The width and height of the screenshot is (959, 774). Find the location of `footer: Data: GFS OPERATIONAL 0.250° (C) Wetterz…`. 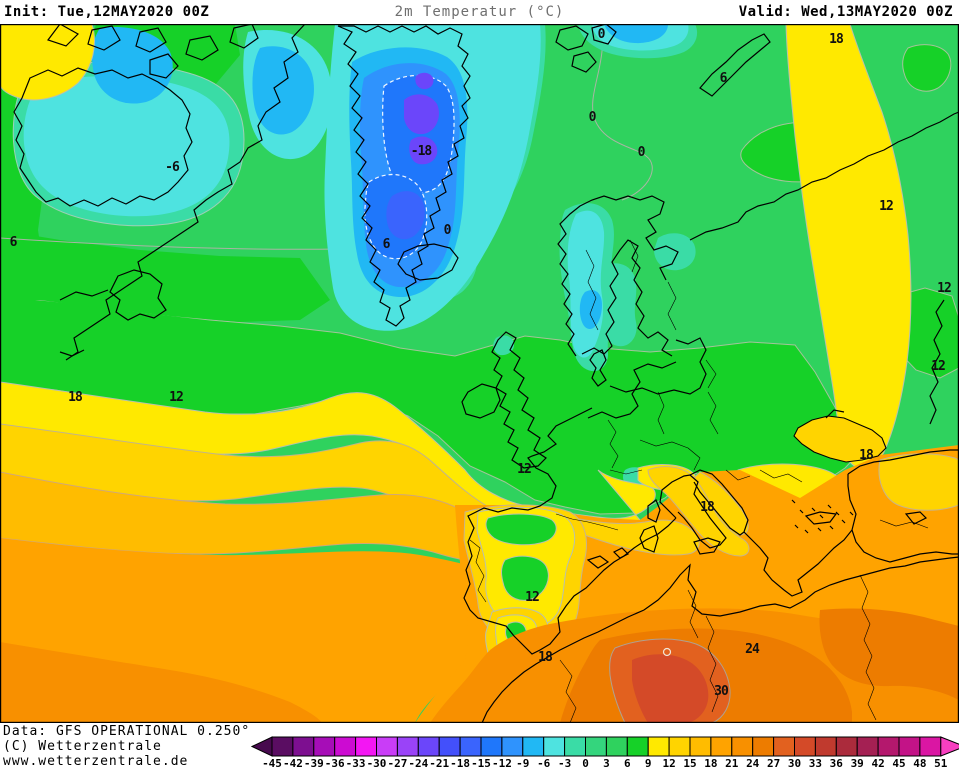

footer: Data: GFS OPERATIONAL 0.250° (C) Wetterz… is located at coordinates (481, 746).